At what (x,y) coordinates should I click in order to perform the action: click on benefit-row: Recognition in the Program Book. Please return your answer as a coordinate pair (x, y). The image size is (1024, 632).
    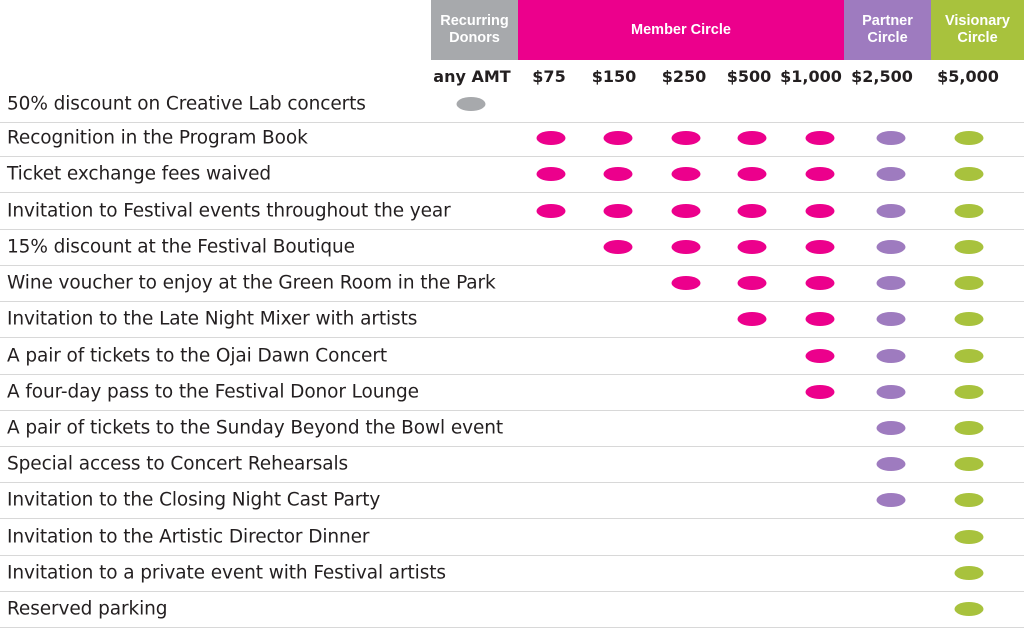
    Looking at the image, I should click on (512, 138).